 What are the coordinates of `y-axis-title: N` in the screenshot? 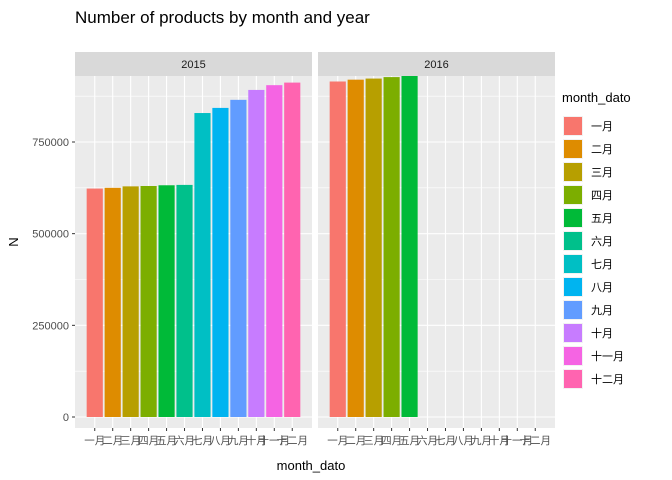 It's located at (13, 241).